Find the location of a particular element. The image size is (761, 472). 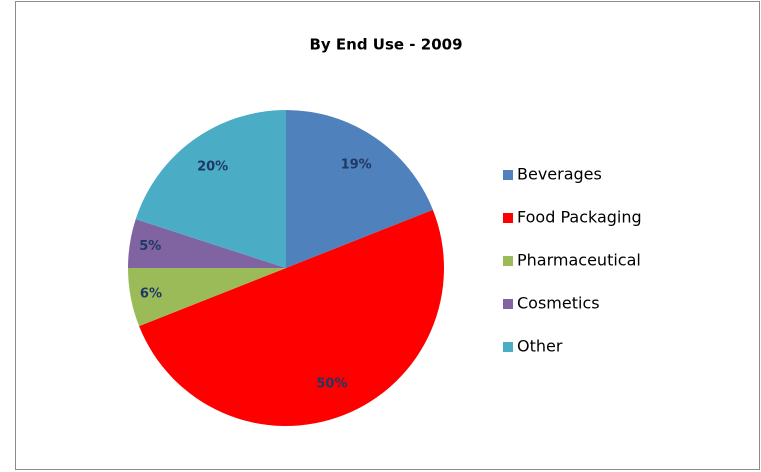

legend-label: Pharmaceutical is located at coordinates (579, 260).